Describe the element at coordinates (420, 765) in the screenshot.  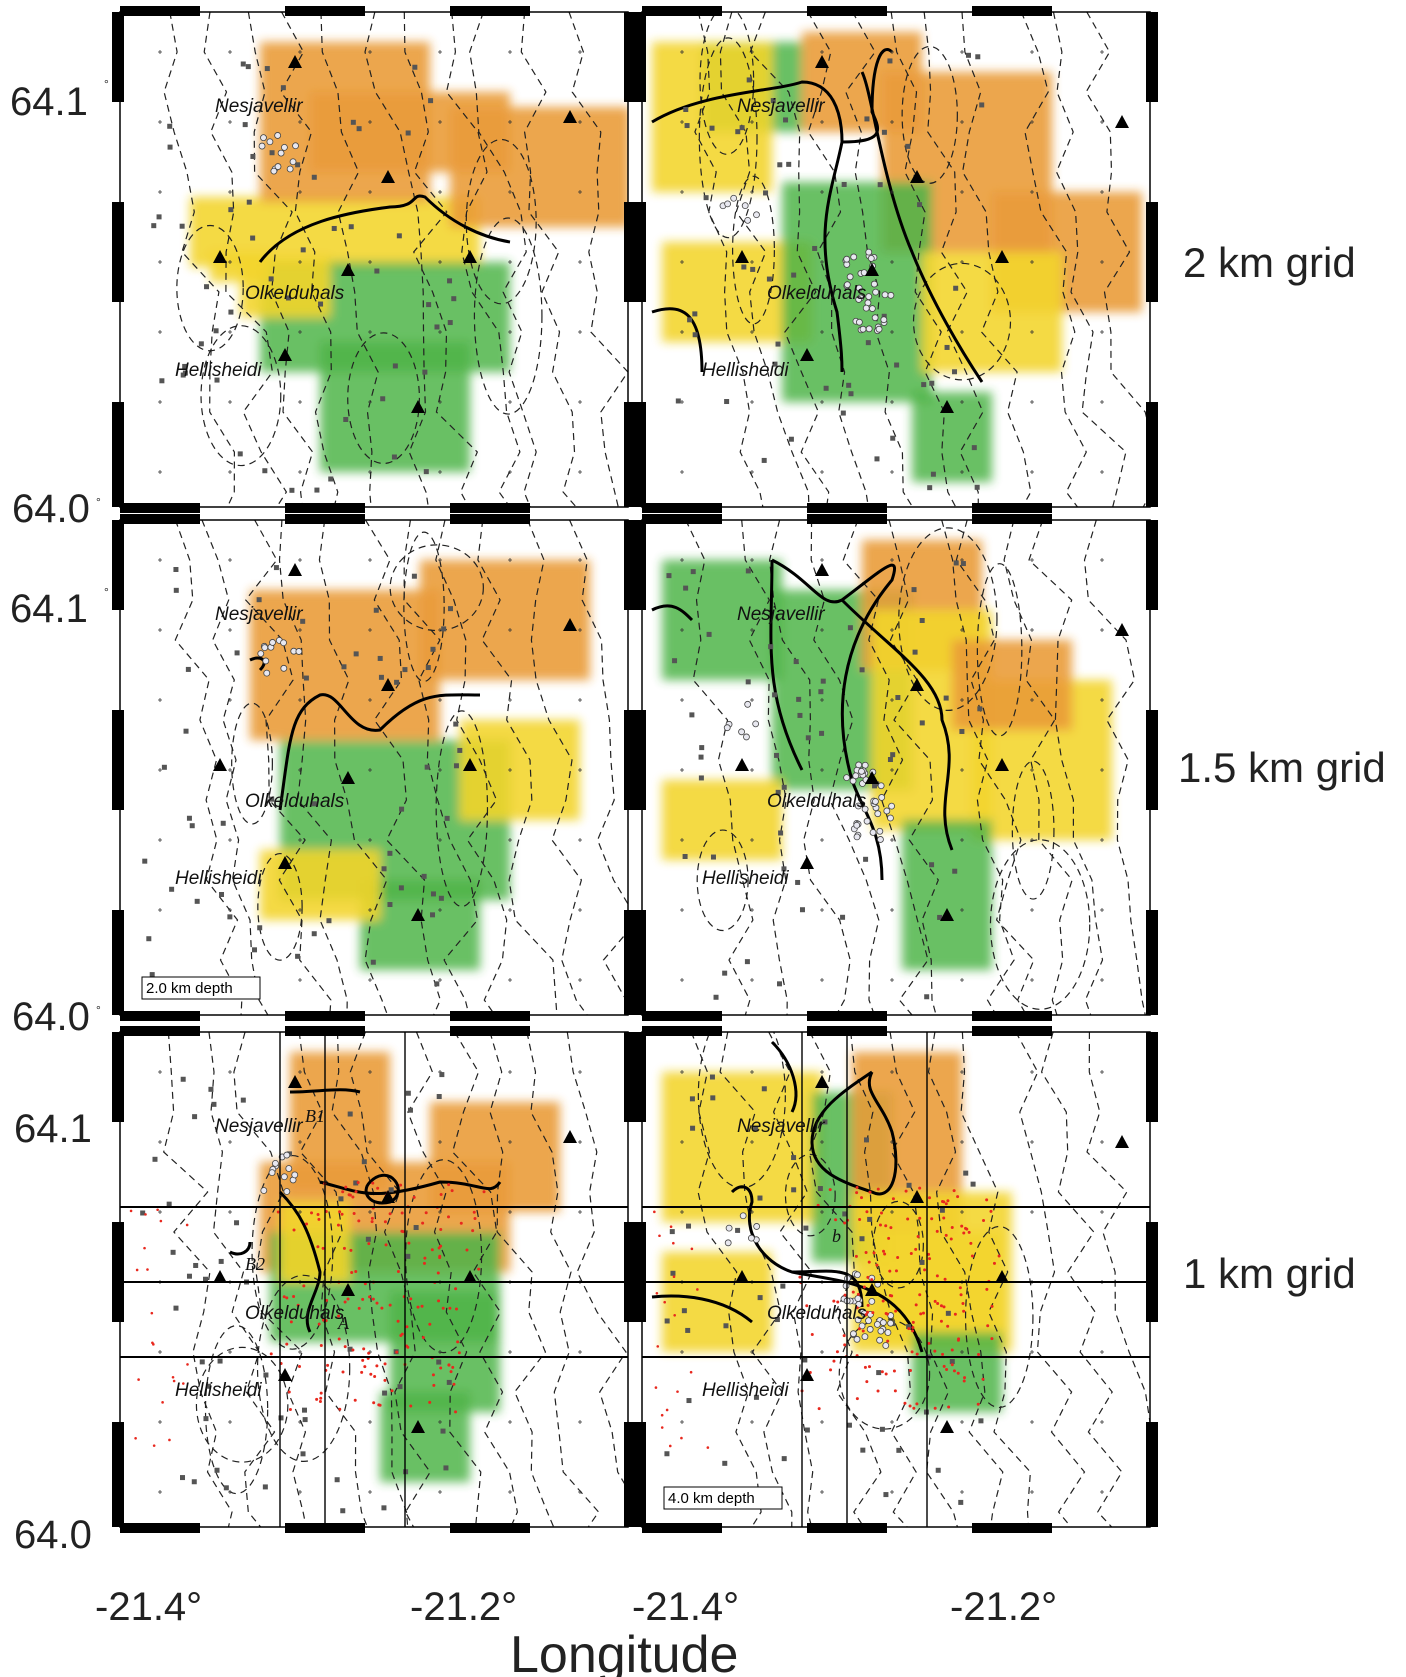
I see `velocity-anomaly-field` at that location.